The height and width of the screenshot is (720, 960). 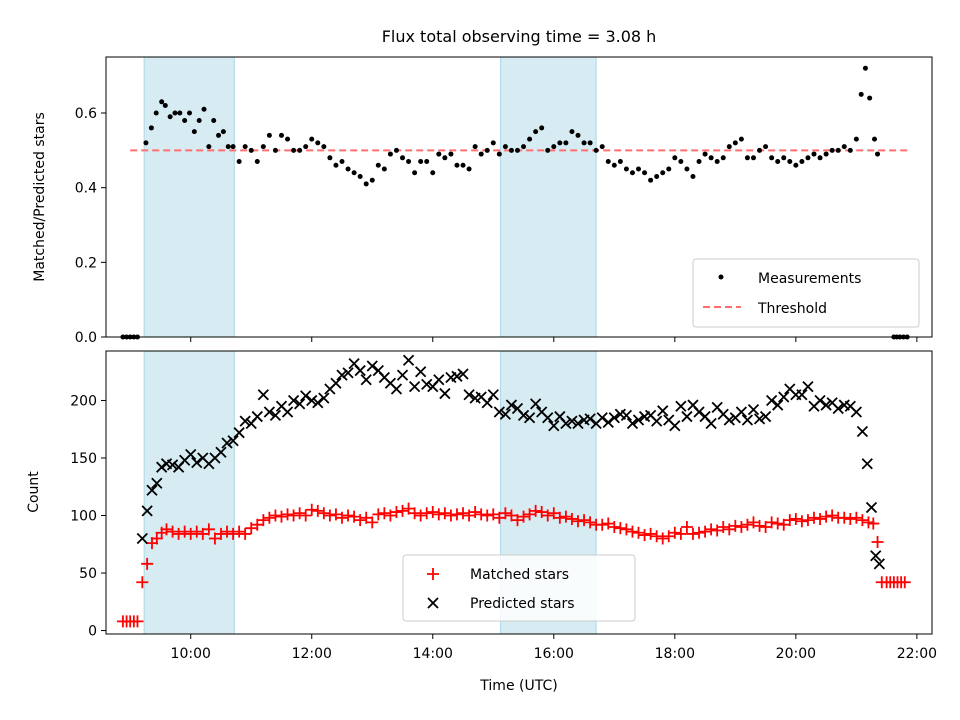 I want to click on bottom-ytick-label: 50, so click(x=88, y=574).